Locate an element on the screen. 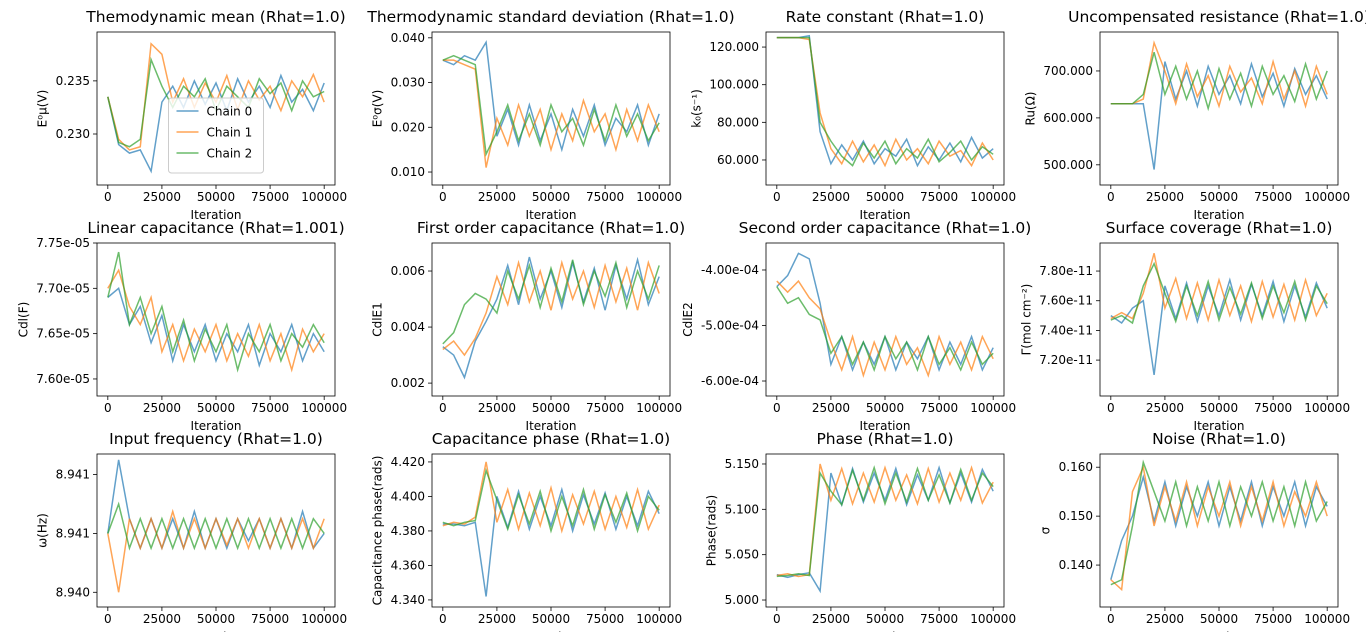 The height and width of the screenshot is (632, 1366). y-tick-label: 4.420 is located at coordinates (408, 462).